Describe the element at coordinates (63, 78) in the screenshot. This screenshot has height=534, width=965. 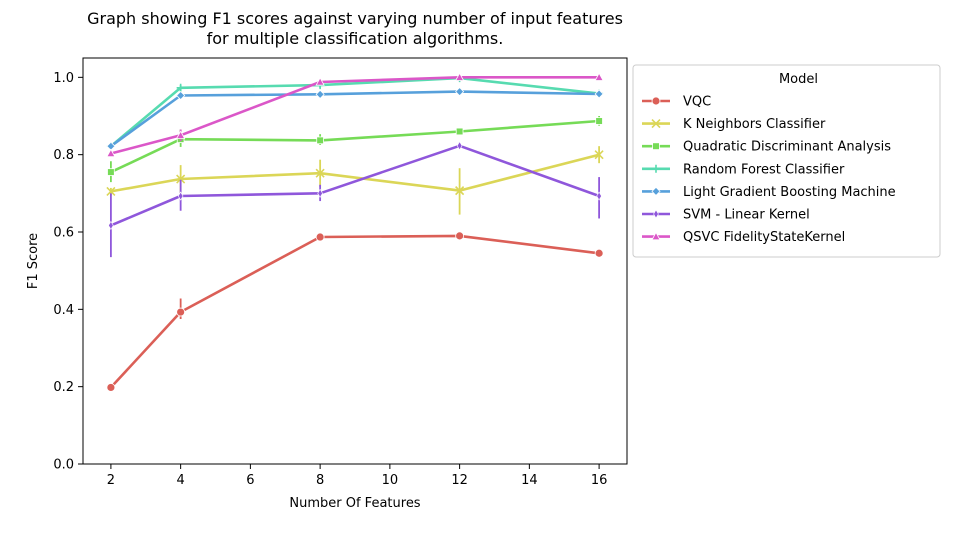
I see `y-tick-label: 1.0` at that location.